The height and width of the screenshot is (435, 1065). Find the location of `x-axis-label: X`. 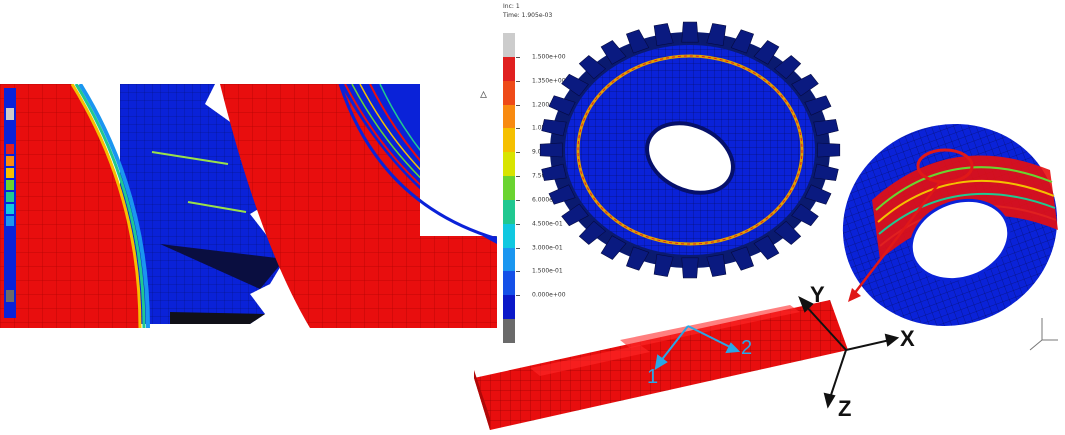

x-axis-label: X is located at coordinates (907, 338).